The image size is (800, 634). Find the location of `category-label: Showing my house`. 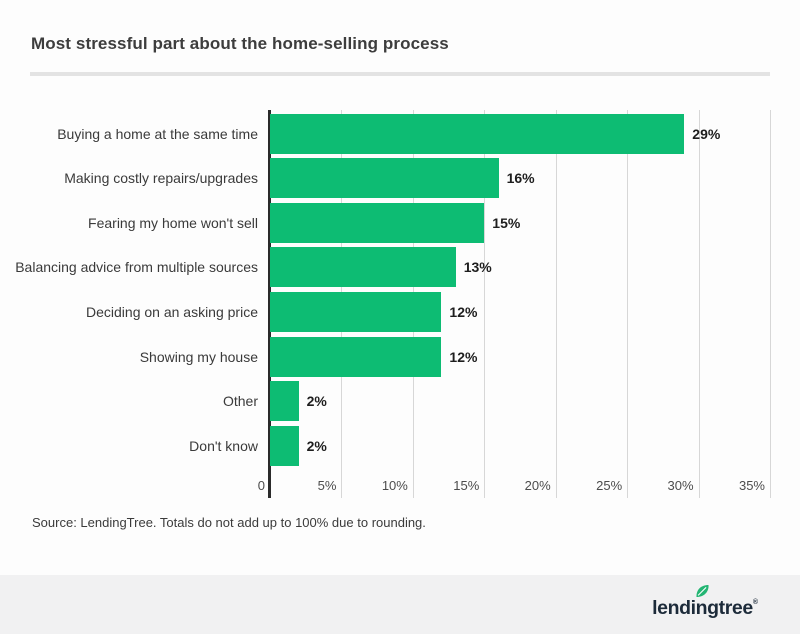

category-label: Showing my house is located at coordinates (198, 356).